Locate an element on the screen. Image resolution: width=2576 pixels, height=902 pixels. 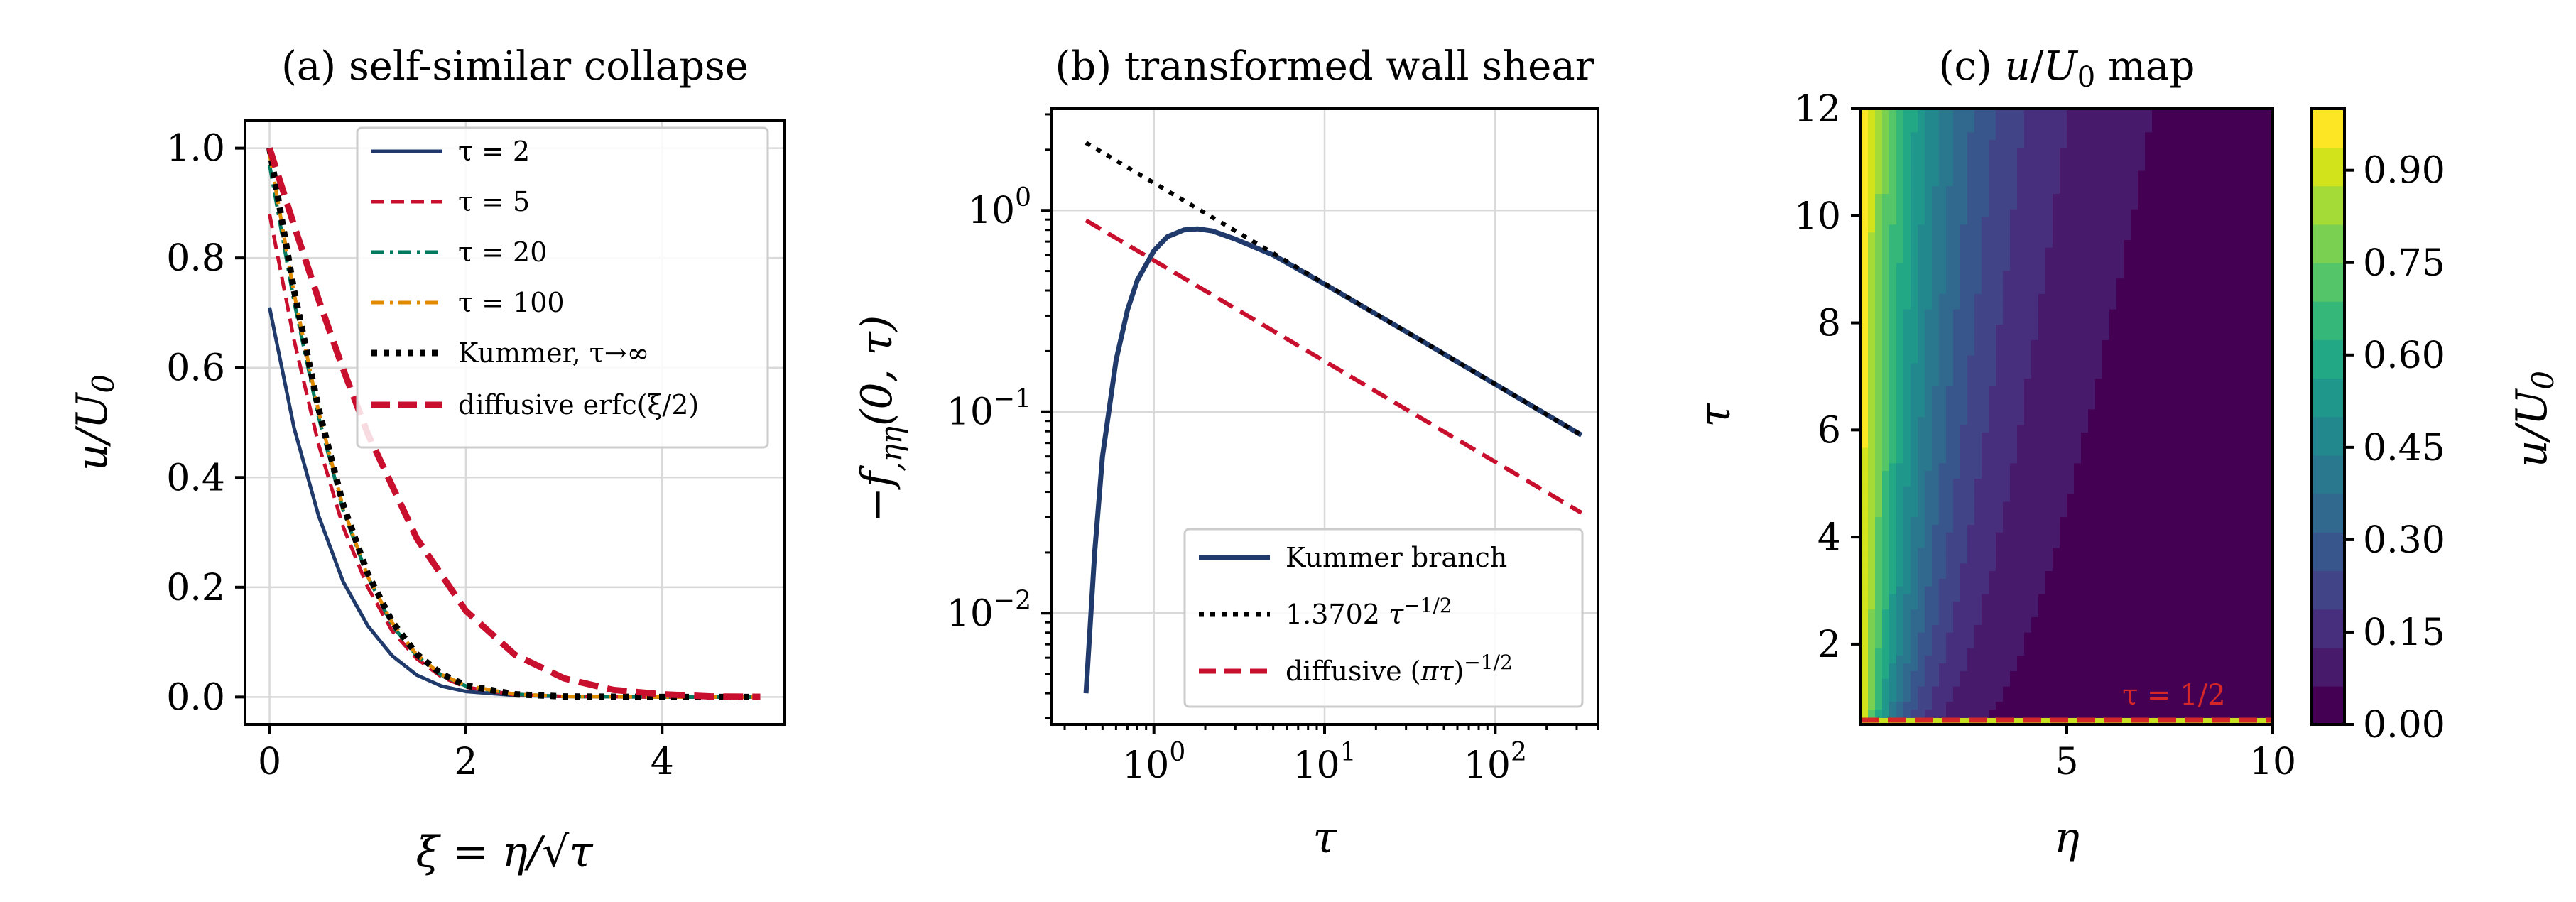
ytickb-label-0: 10−2 is located at coordinates (989, 610).